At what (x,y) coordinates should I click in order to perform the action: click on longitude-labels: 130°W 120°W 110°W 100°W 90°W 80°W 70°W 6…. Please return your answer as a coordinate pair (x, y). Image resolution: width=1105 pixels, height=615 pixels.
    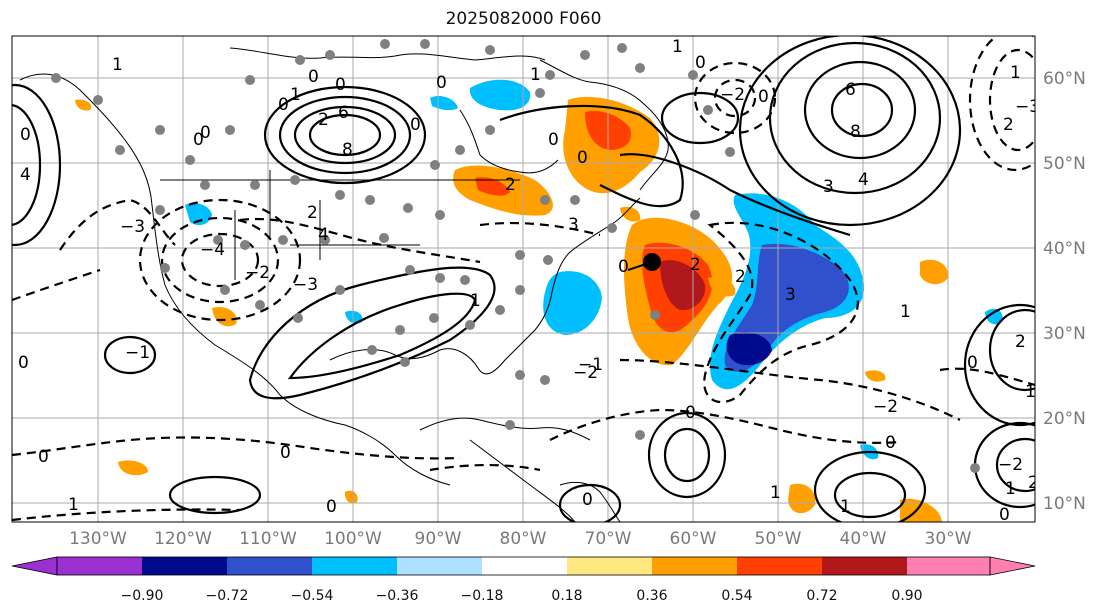
    Looking at the image, I should click on (520, 539).